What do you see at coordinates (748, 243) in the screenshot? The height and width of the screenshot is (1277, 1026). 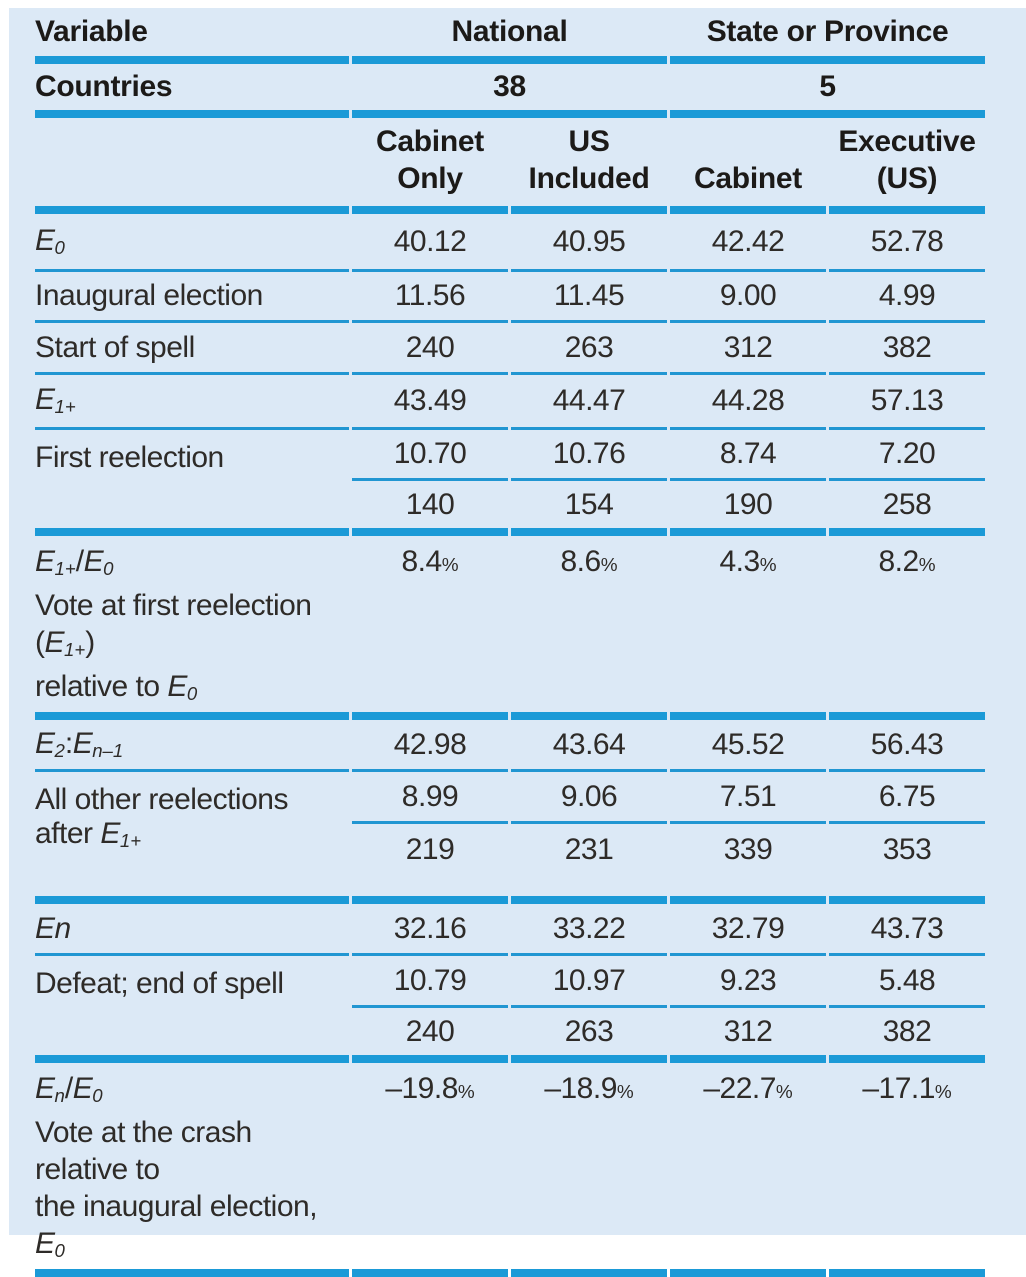 I see `cell-e0-cabinet: 42.42` at bounding box center [748, 243].